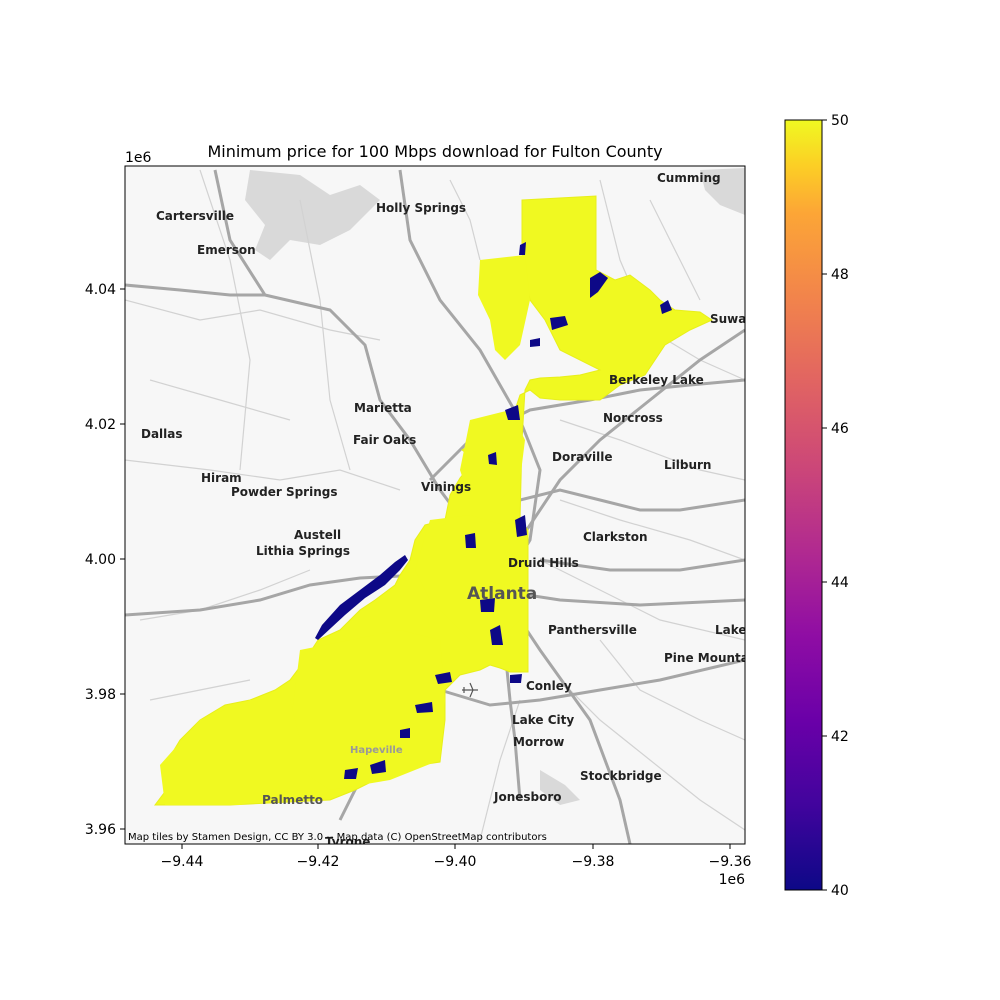  I want to click on place-atlanta: Atlanta, so click(502, 594).